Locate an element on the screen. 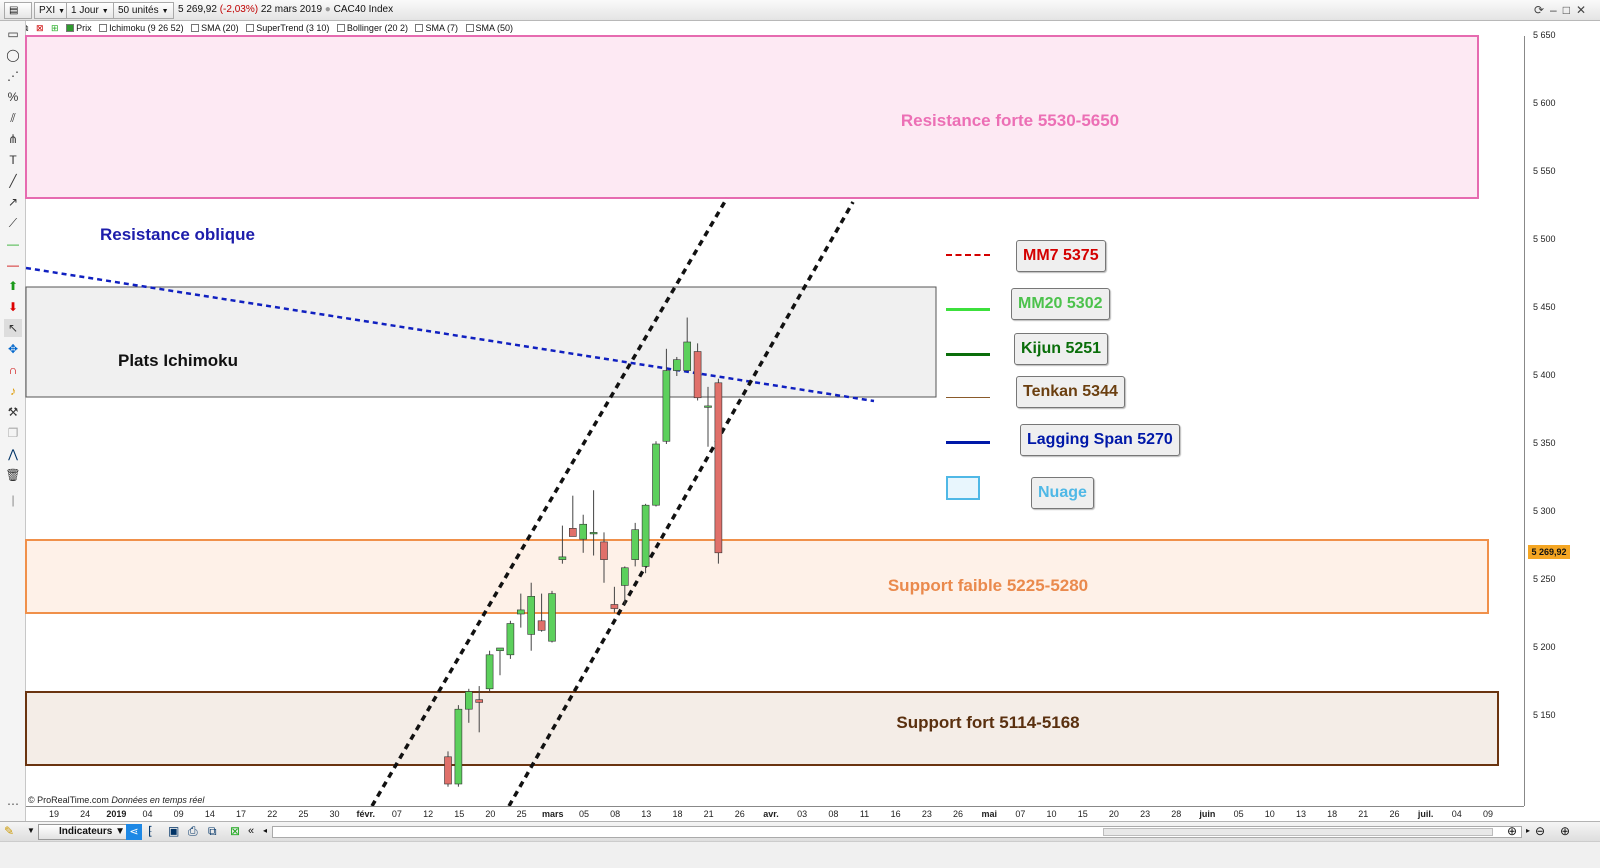 This screenshot has width=1600, height=868. time-tick: 21 is located at coordinates (1363, 814).